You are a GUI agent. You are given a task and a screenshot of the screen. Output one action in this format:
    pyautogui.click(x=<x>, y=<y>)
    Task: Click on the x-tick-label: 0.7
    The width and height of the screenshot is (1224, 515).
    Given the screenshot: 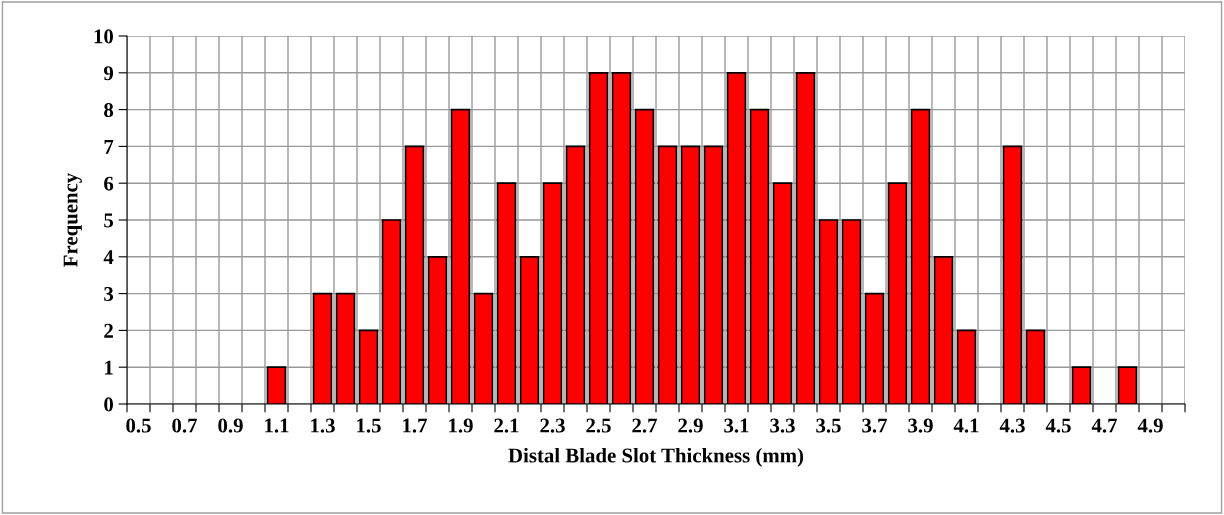 What is the action you would take?
    pyautogui.click(x=185, y=425)
    